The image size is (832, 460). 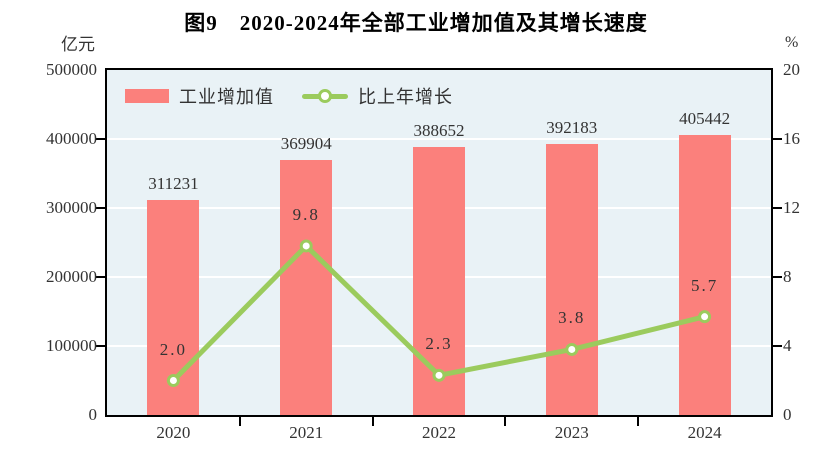 What do you see at coordinates (71, 69) in the screenshot?
I see `left-axis-tick-label: 500000` at bounding box center [71, 69].